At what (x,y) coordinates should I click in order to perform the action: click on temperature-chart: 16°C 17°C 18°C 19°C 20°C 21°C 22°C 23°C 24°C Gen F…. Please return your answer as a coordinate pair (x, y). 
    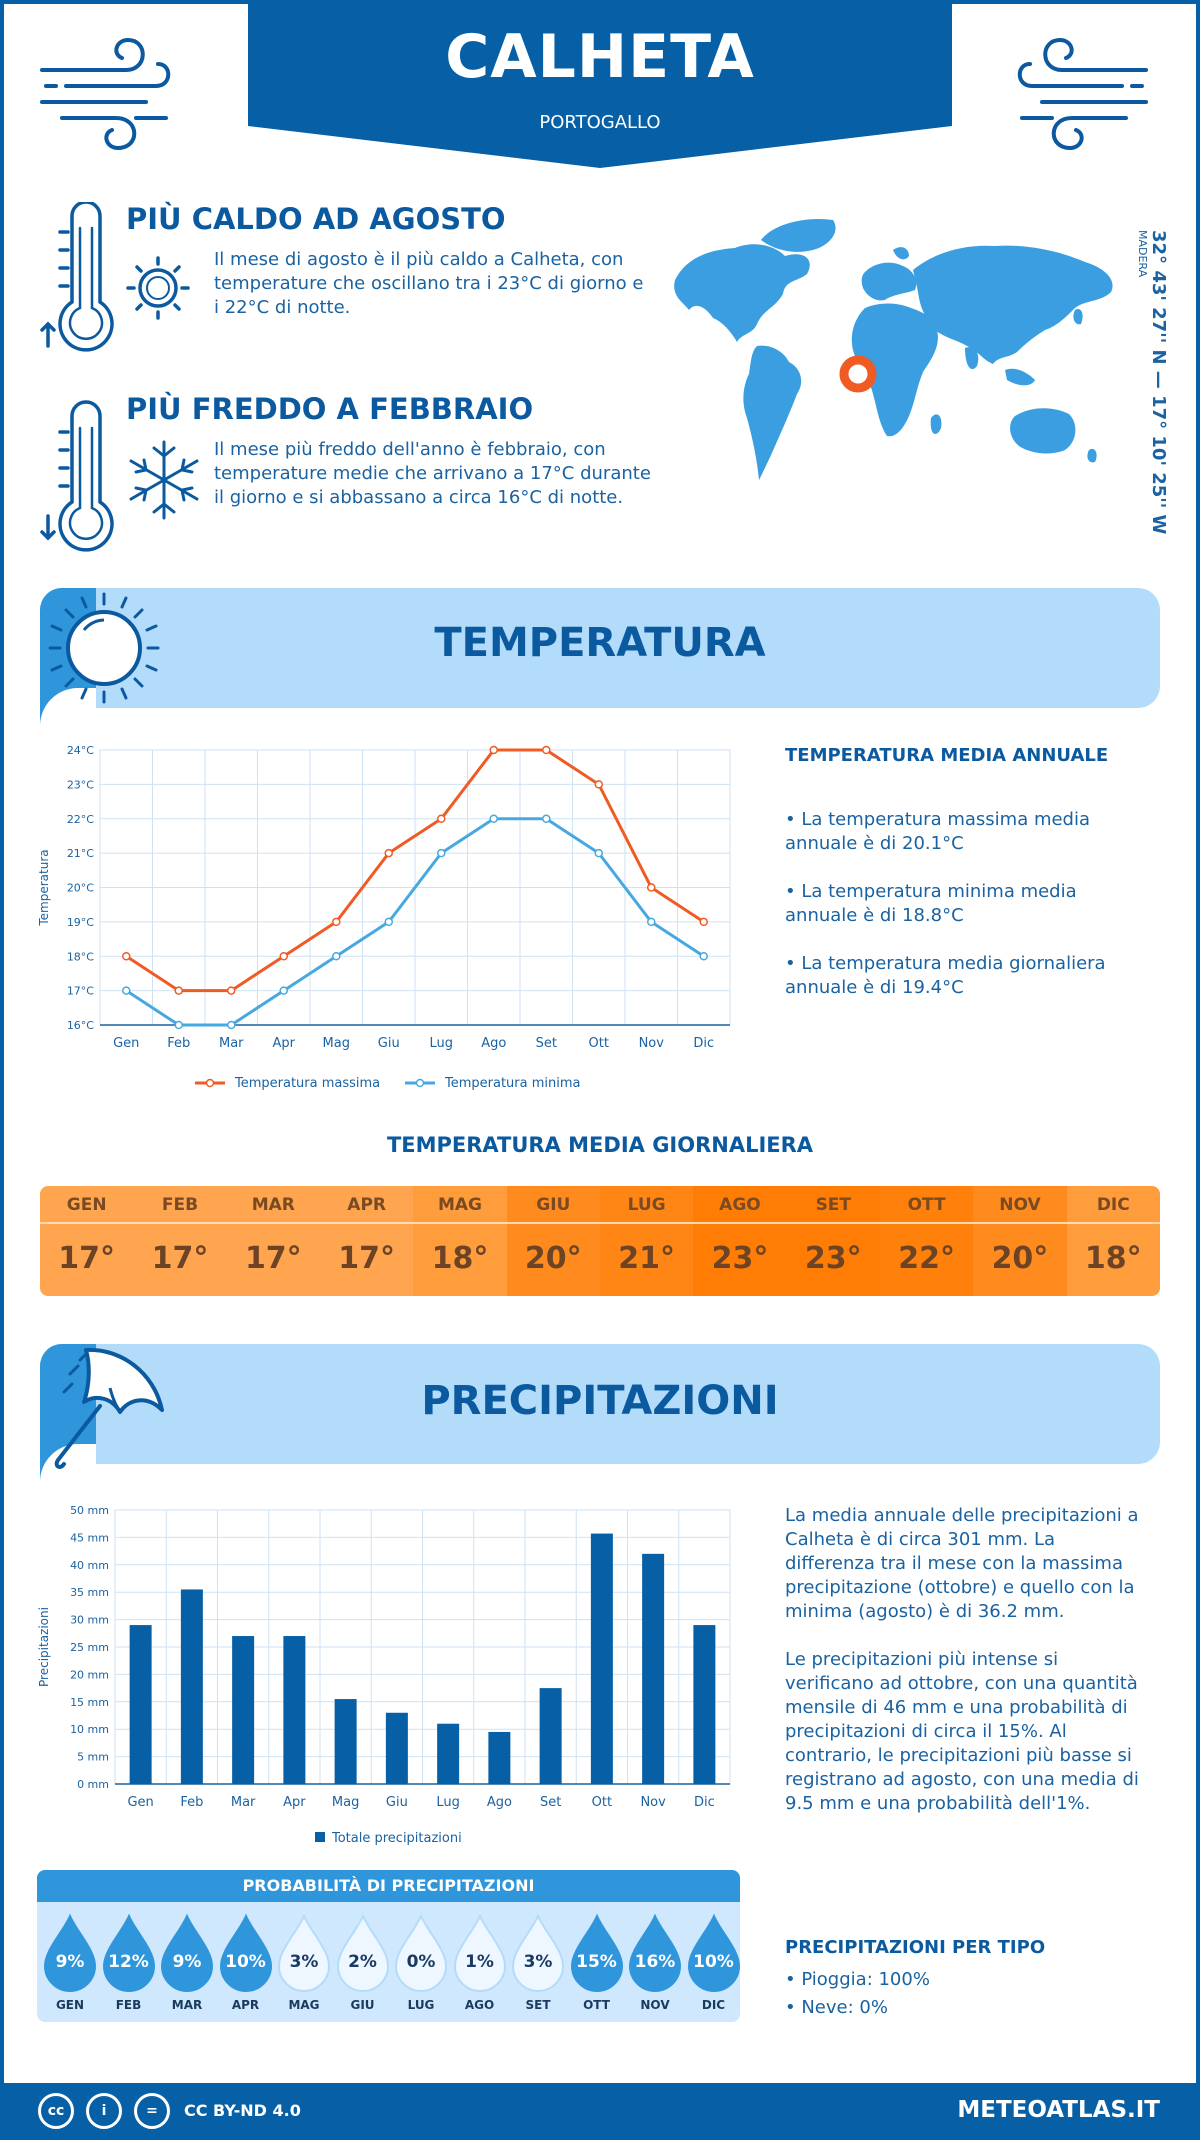
    Looking at the image, I should click on (384, 917).